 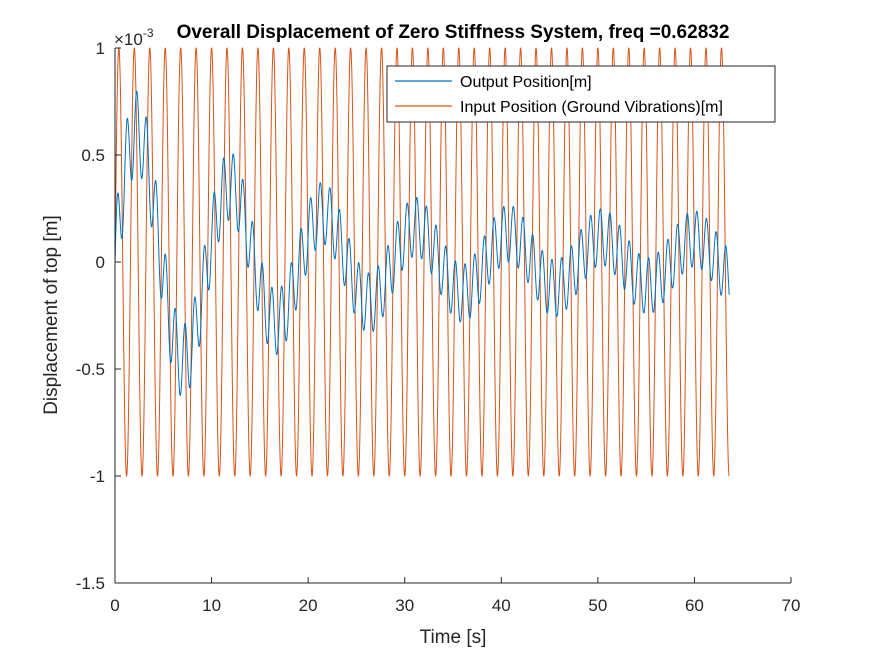 I want to click on legend-box, so click(x=581, y=94).